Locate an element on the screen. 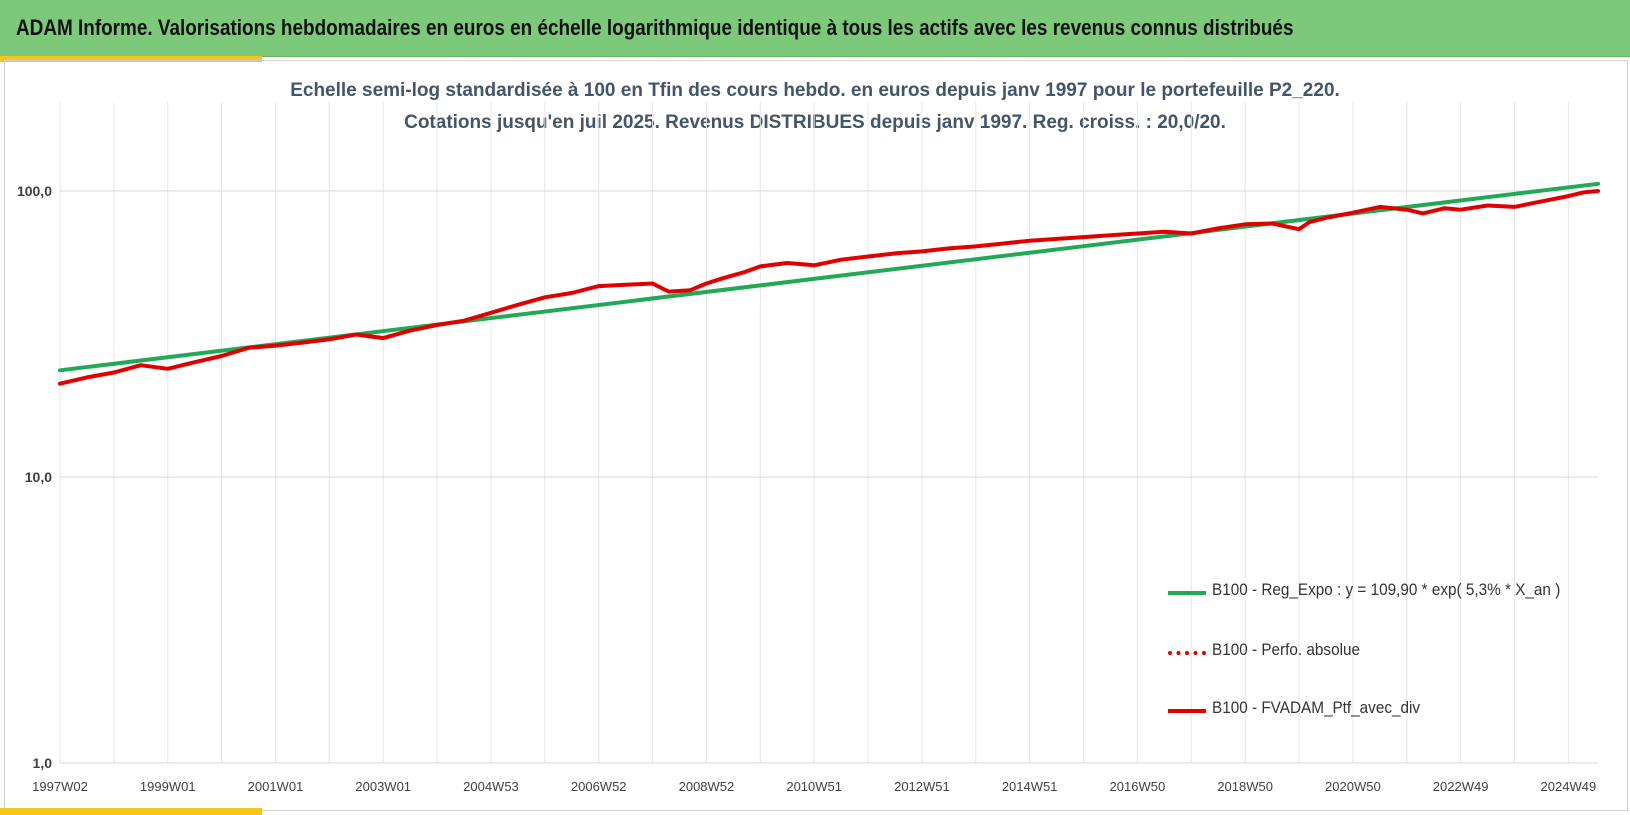  y-axis-ticks: 1,0 10,0 100,0 is located at coordinates (34, 477).